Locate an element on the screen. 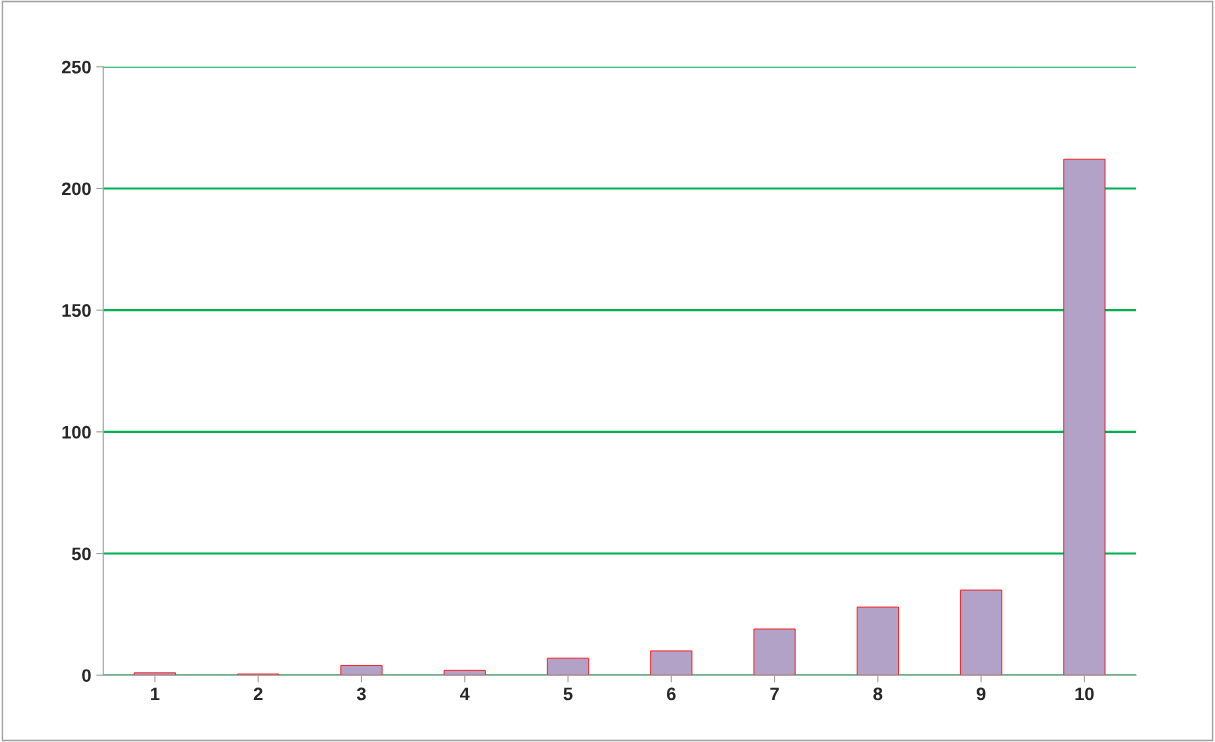 This screenshot has width=1215, height=742. x-tick-label: 4 is located at coordinates (464, 694).